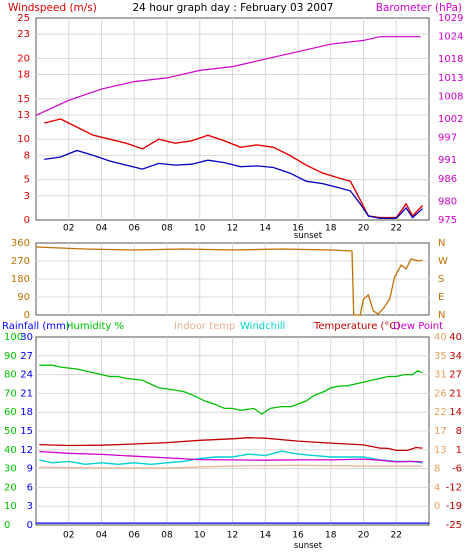 This screenshot has width=466, height=556. What do you see at coordinates (36, 326) in the screenshot?
I see `rainfall-title: Rainfall (mm)` at bounding box center [36, 326].